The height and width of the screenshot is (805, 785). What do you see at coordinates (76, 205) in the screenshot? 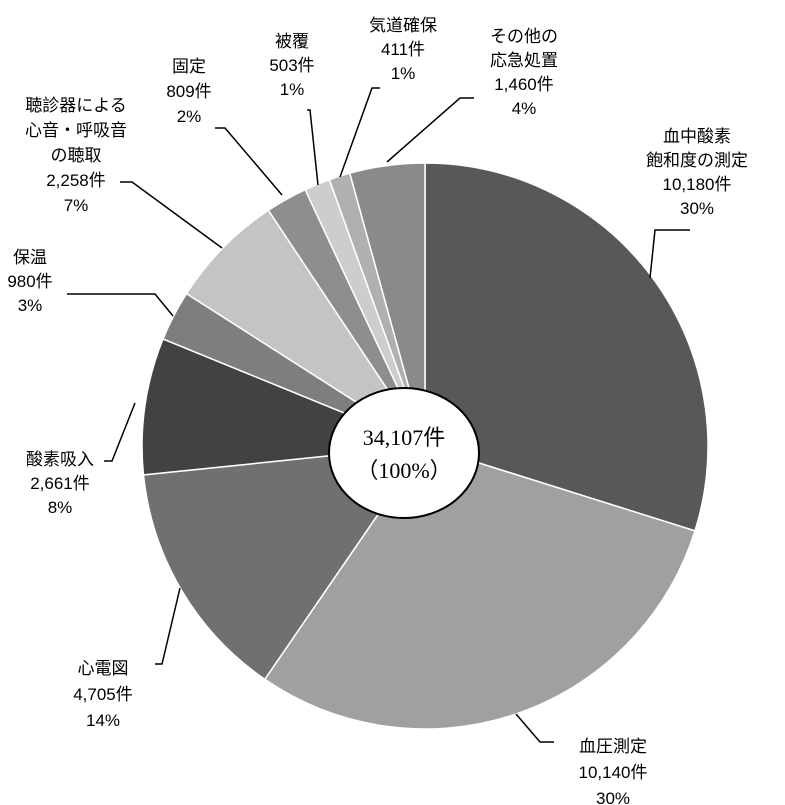
I see `slice-label-line: 7%` at bounding box center [76, 205].